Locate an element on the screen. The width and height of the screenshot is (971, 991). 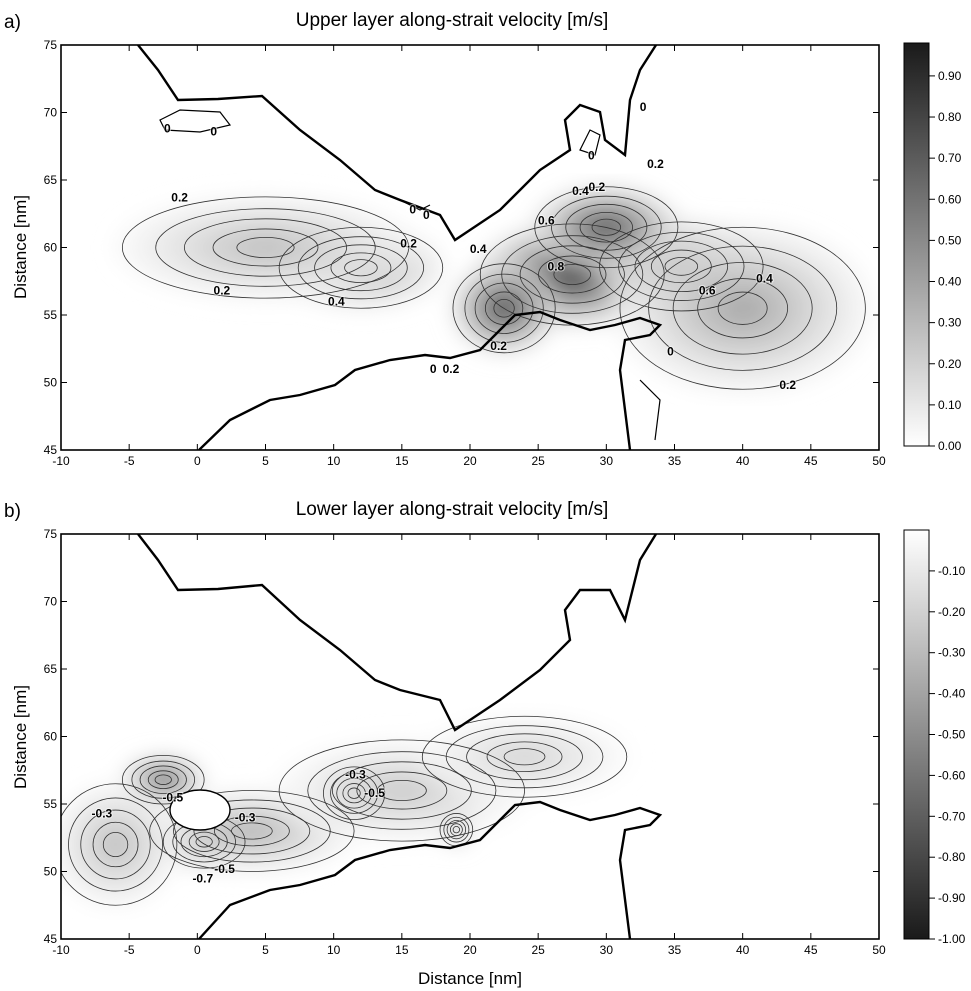
panel-a-contour-label-1: 0 is located at coordinates (213, 131).